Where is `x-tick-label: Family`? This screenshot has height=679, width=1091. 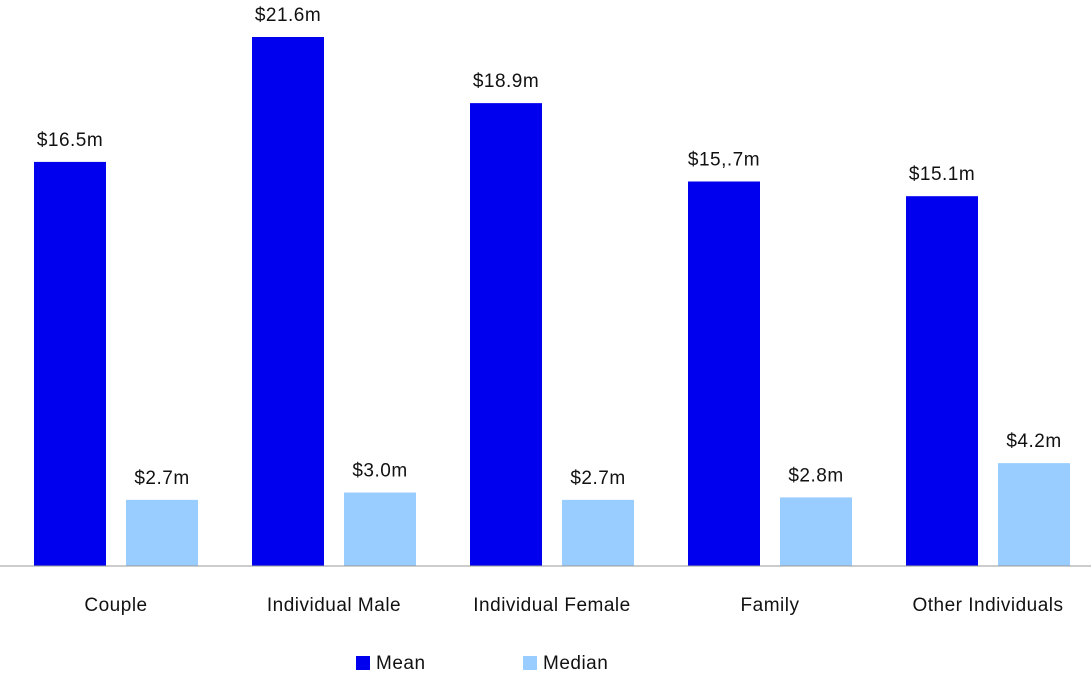 x-tick-label: Family is located at coordinates (770, 605).